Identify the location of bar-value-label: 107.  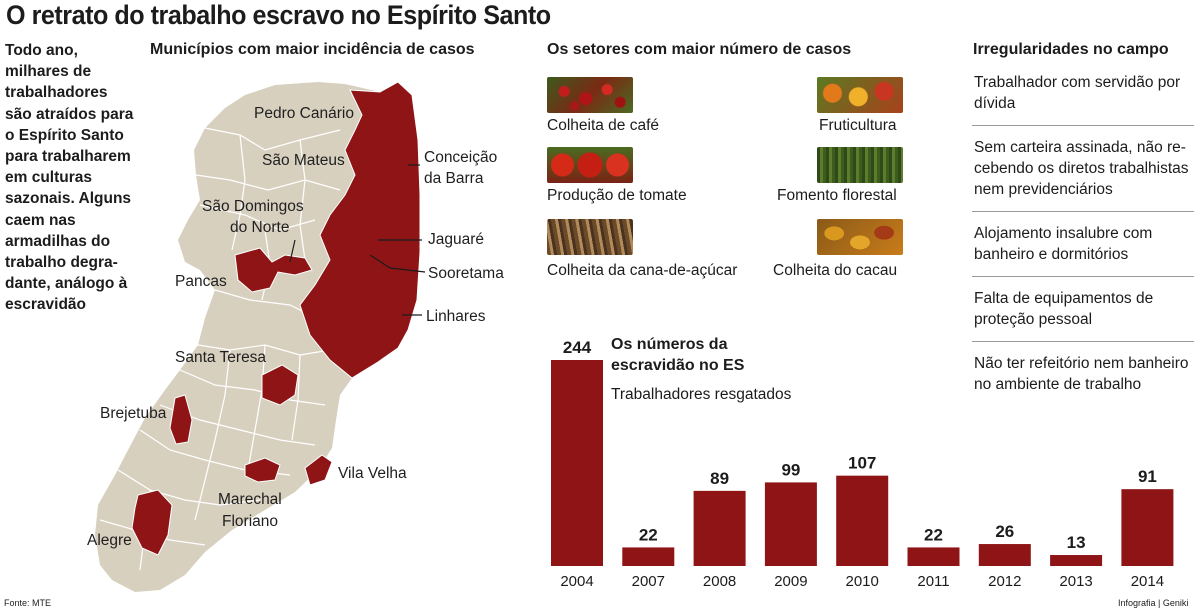
(862, 463).